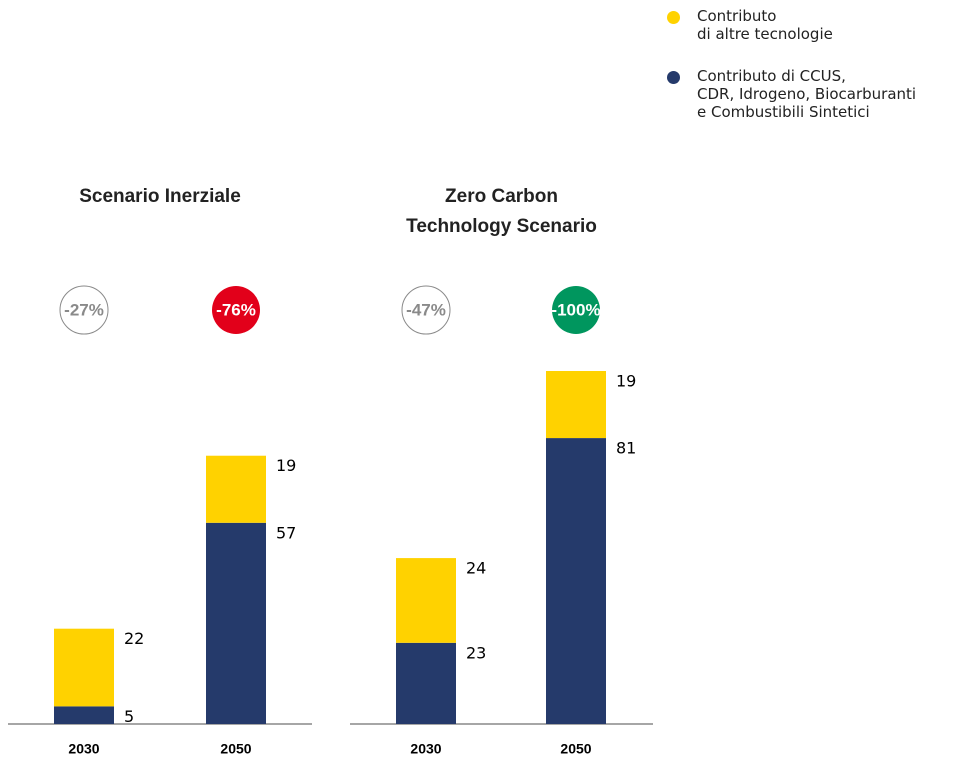 The image size is (958, 759). I want to click on legend-label: Contributo di altre tecnologie, so click(765, 25).